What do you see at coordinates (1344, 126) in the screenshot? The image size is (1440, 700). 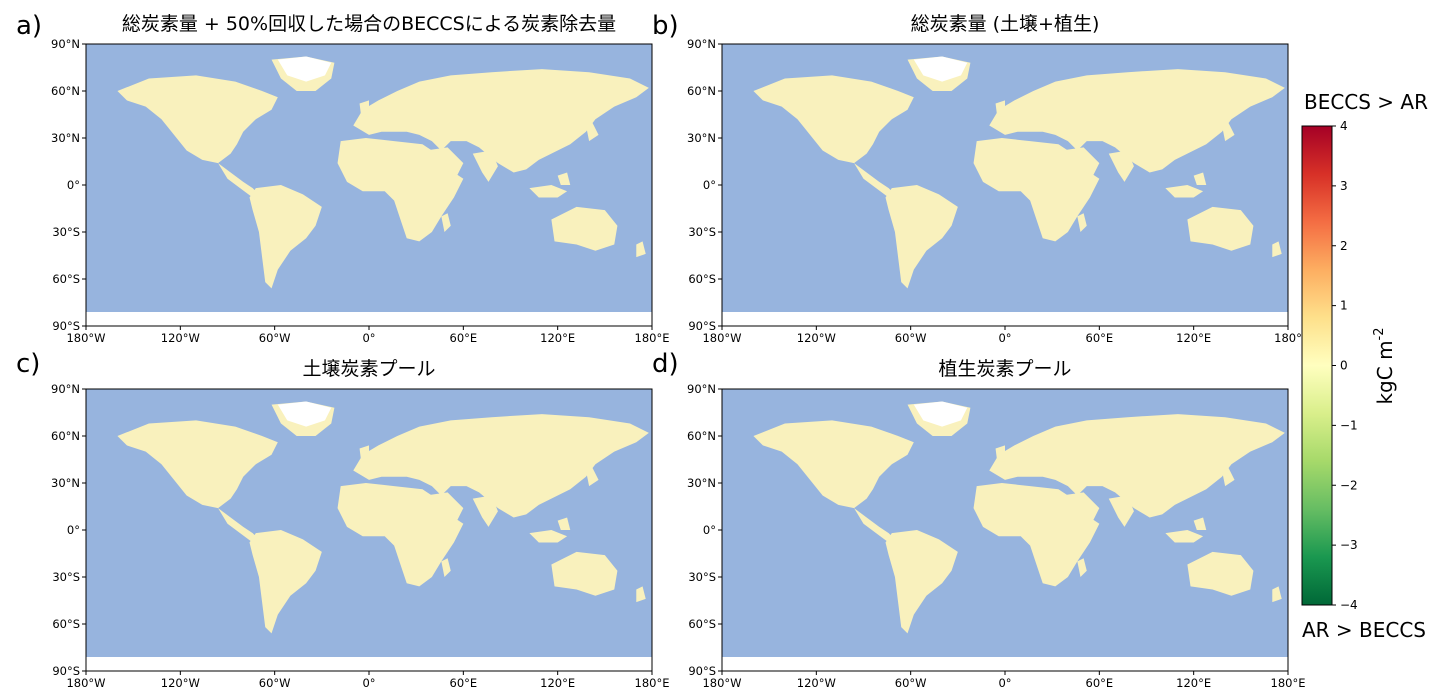 I see `colorbar-tick-label: 4` at bounding box center [1344, 126].